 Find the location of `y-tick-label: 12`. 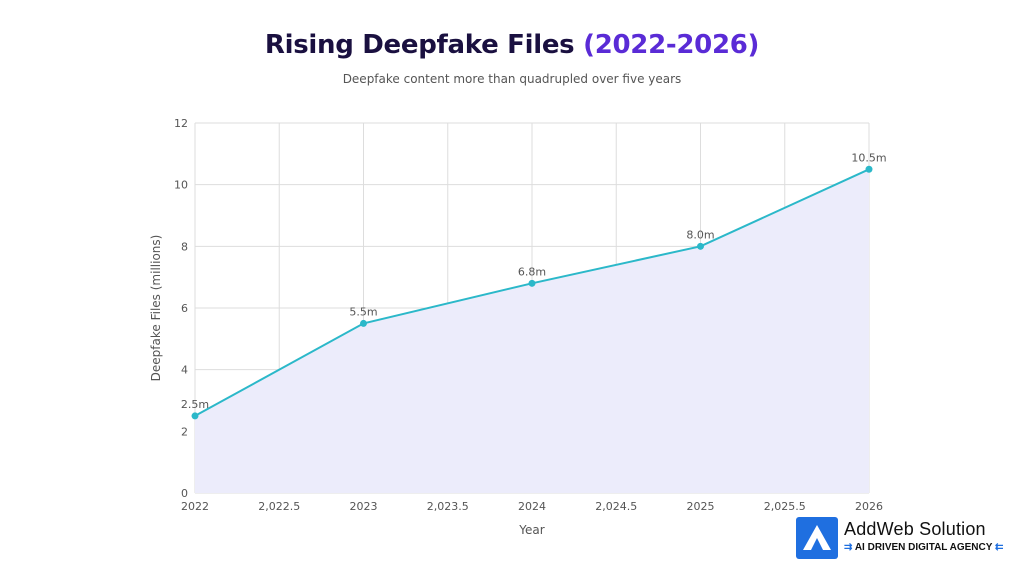

y-tick-label: 12 is located at coordinates (181, 123).